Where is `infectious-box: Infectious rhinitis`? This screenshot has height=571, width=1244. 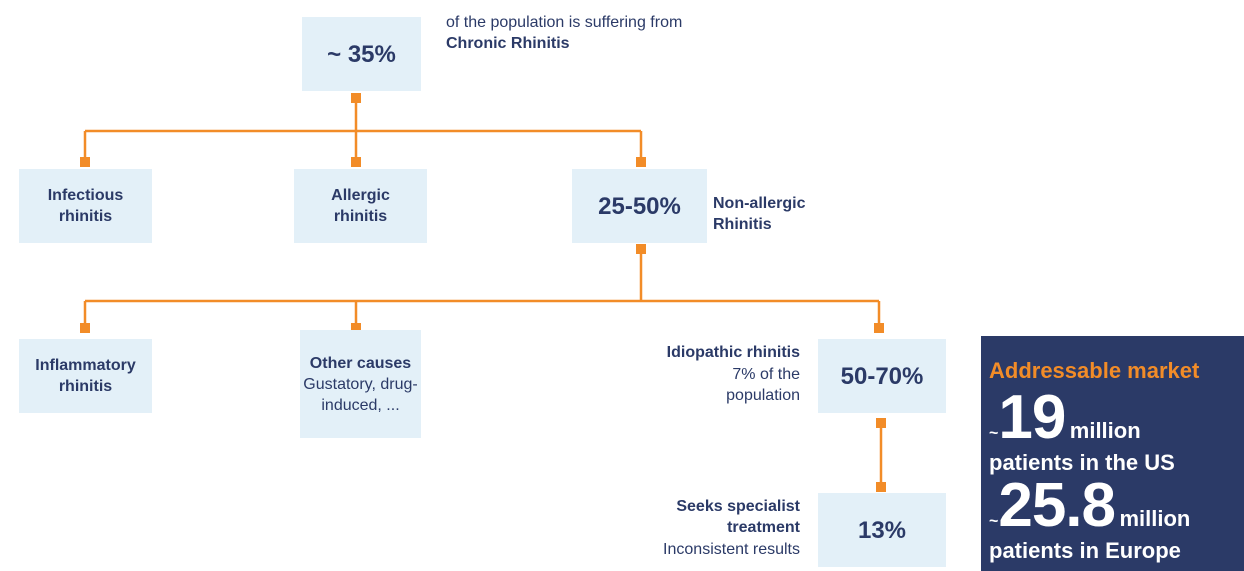
infectious-box: Infectious rhinitis is located at coordinates (85, 206).